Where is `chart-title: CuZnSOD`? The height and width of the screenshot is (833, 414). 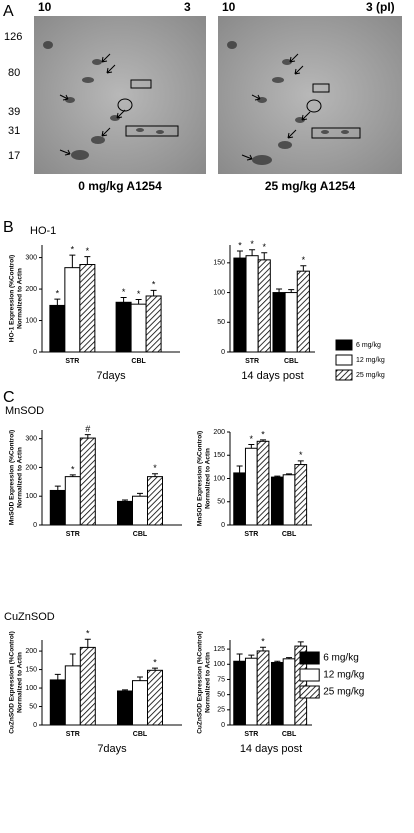 chart-title: CuZnSOD is located at coordinates (29, 617).